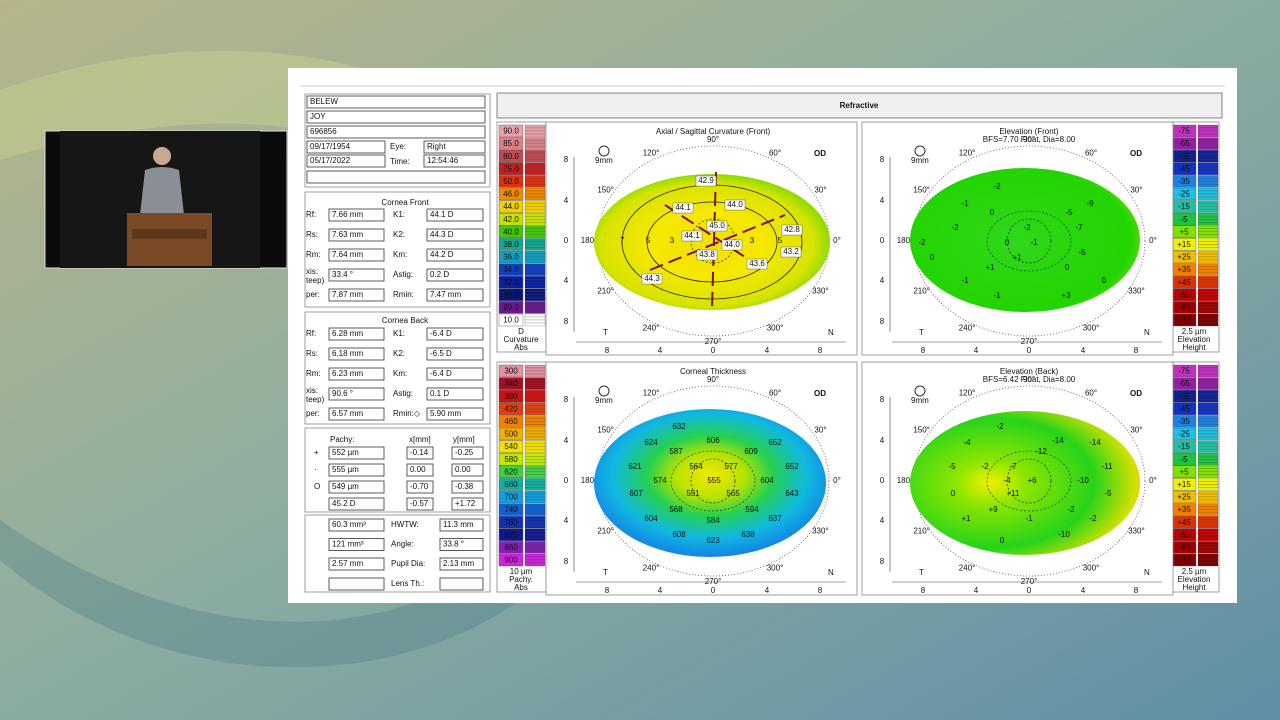 This screenshot has height=720, width=1280. I want to click on y-tick-label: 8, so click(882, 399).